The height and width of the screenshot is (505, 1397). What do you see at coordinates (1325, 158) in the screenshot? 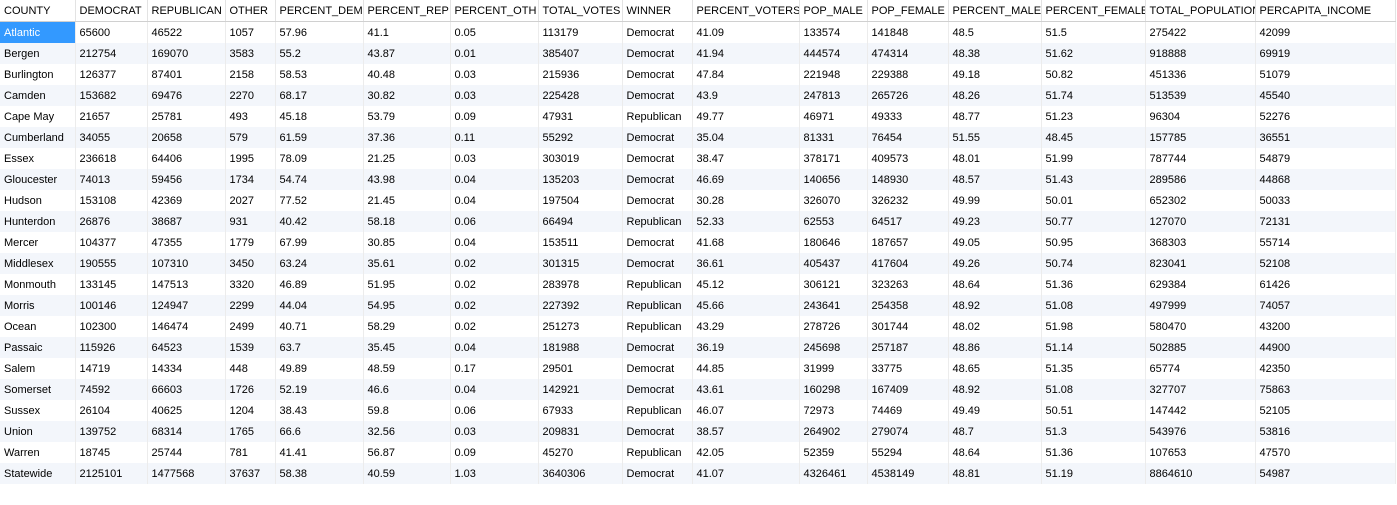
I see `cell-percapita-income: 54879` at bounding box center [1325, 158].